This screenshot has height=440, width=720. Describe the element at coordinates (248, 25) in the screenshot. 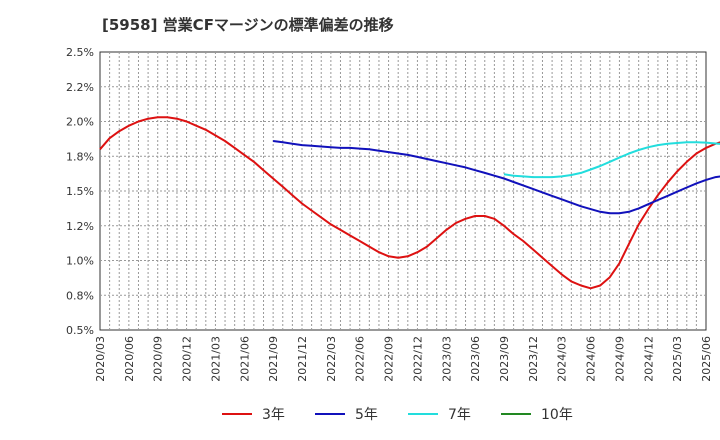

I see `chart-title: [5958] 営業CFマージンの標準偏差の推移` at that location.